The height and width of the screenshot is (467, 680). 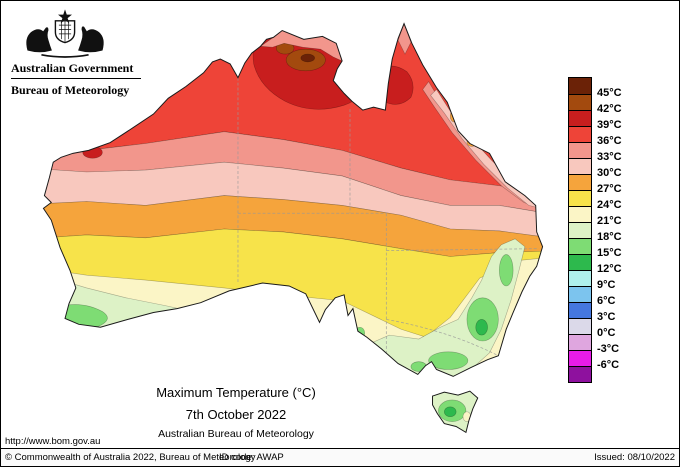 I want to click on government-title: Australian Government, so click(x=72, y=68).